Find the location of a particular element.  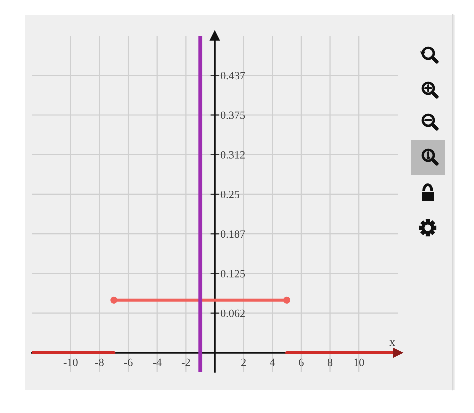

y-tick-label: 0.187 is located at coordinates (233, 234).